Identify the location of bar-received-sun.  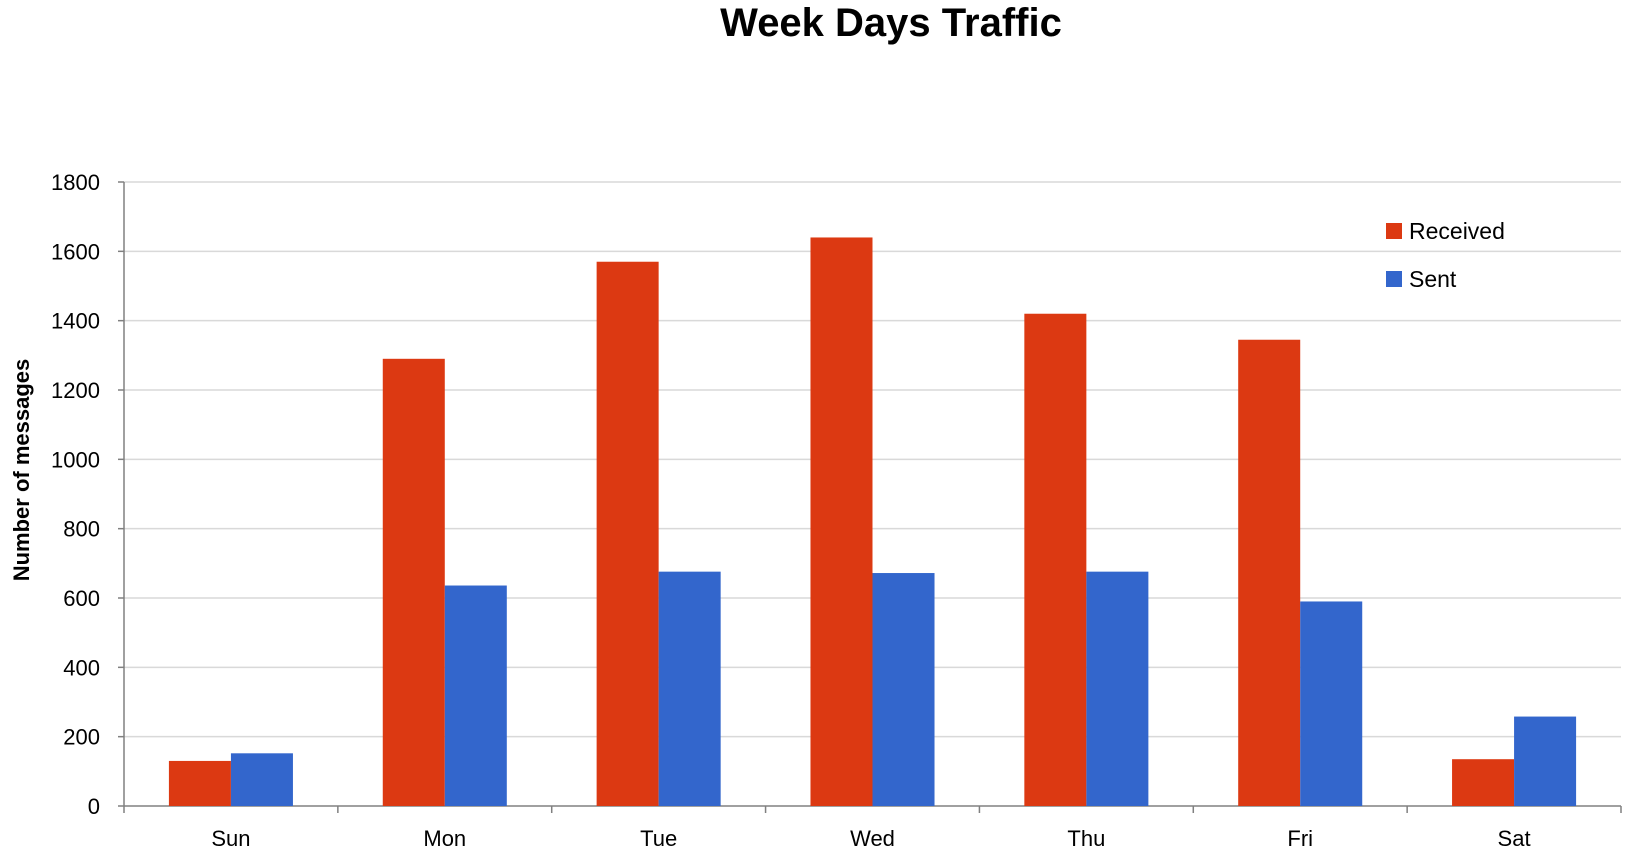
(199, 783).